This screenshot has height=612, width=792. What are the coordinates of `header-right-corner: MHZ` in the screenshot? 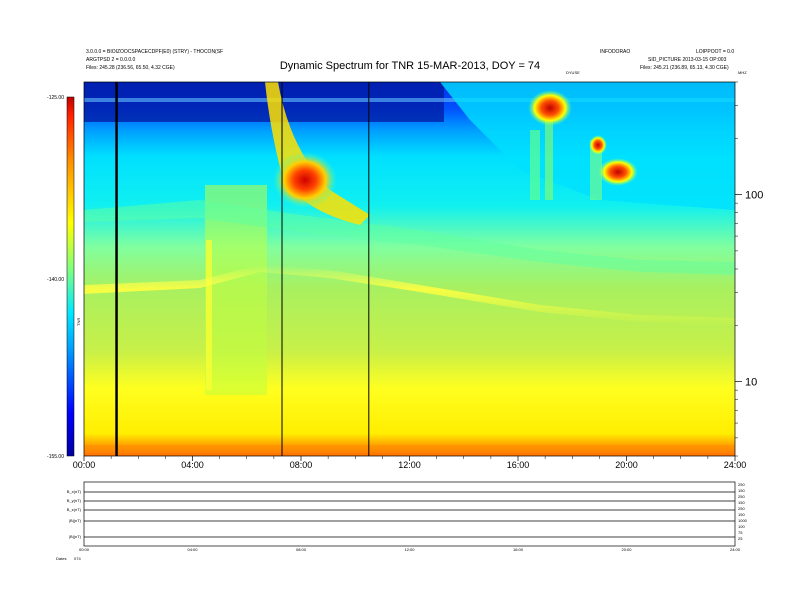 It's located at (742, 72).